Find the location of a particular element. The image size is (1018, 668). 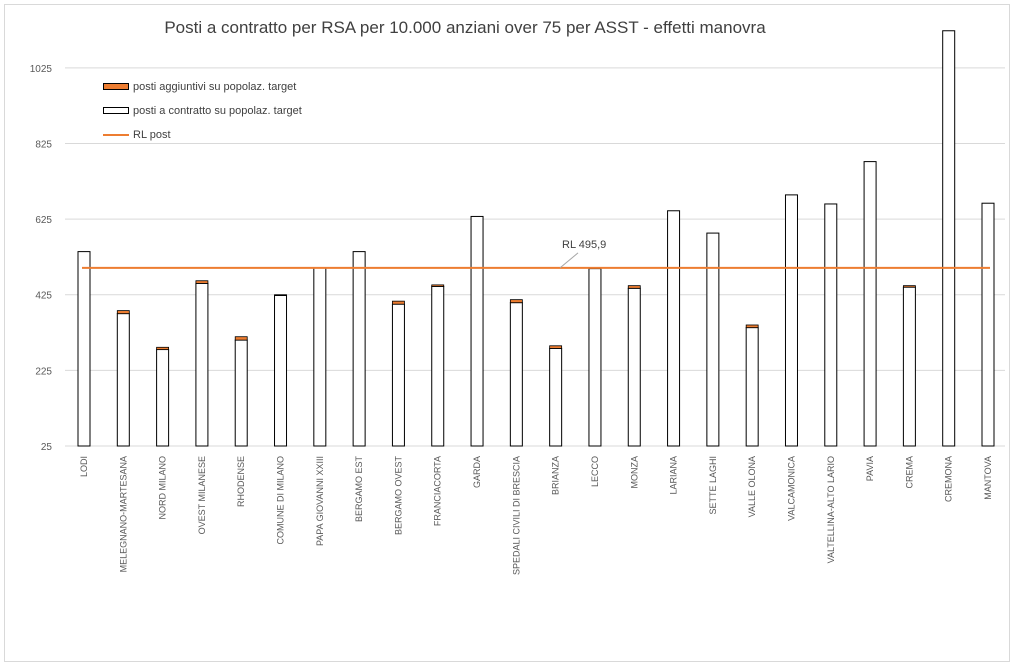

legend-swatch-white is located at coordinates (116, 110).